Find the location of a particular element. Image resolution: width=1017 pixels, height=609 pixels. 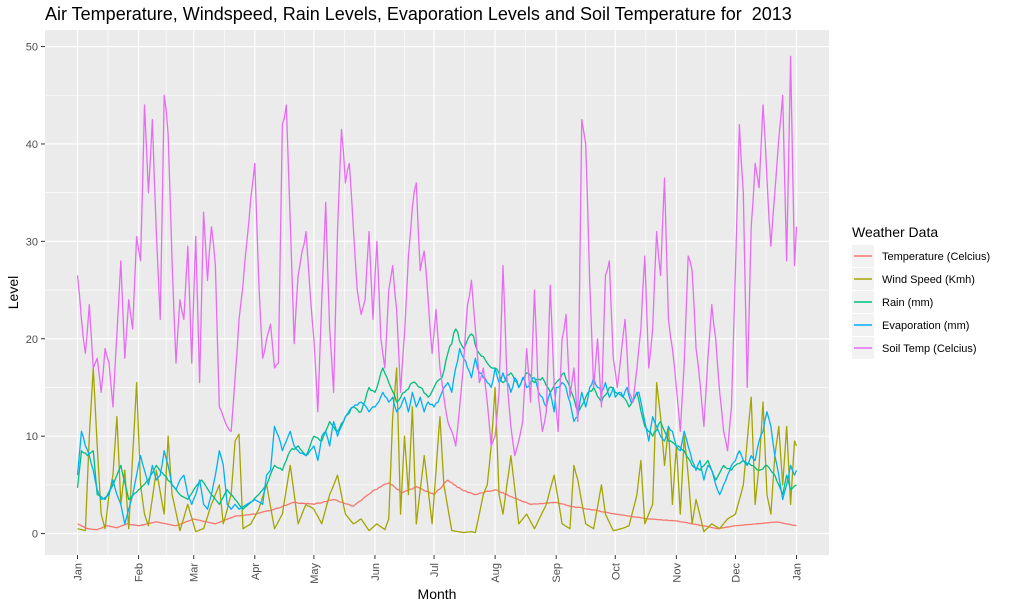

x-tick-label: Jul is located at coordinates (435, 570).